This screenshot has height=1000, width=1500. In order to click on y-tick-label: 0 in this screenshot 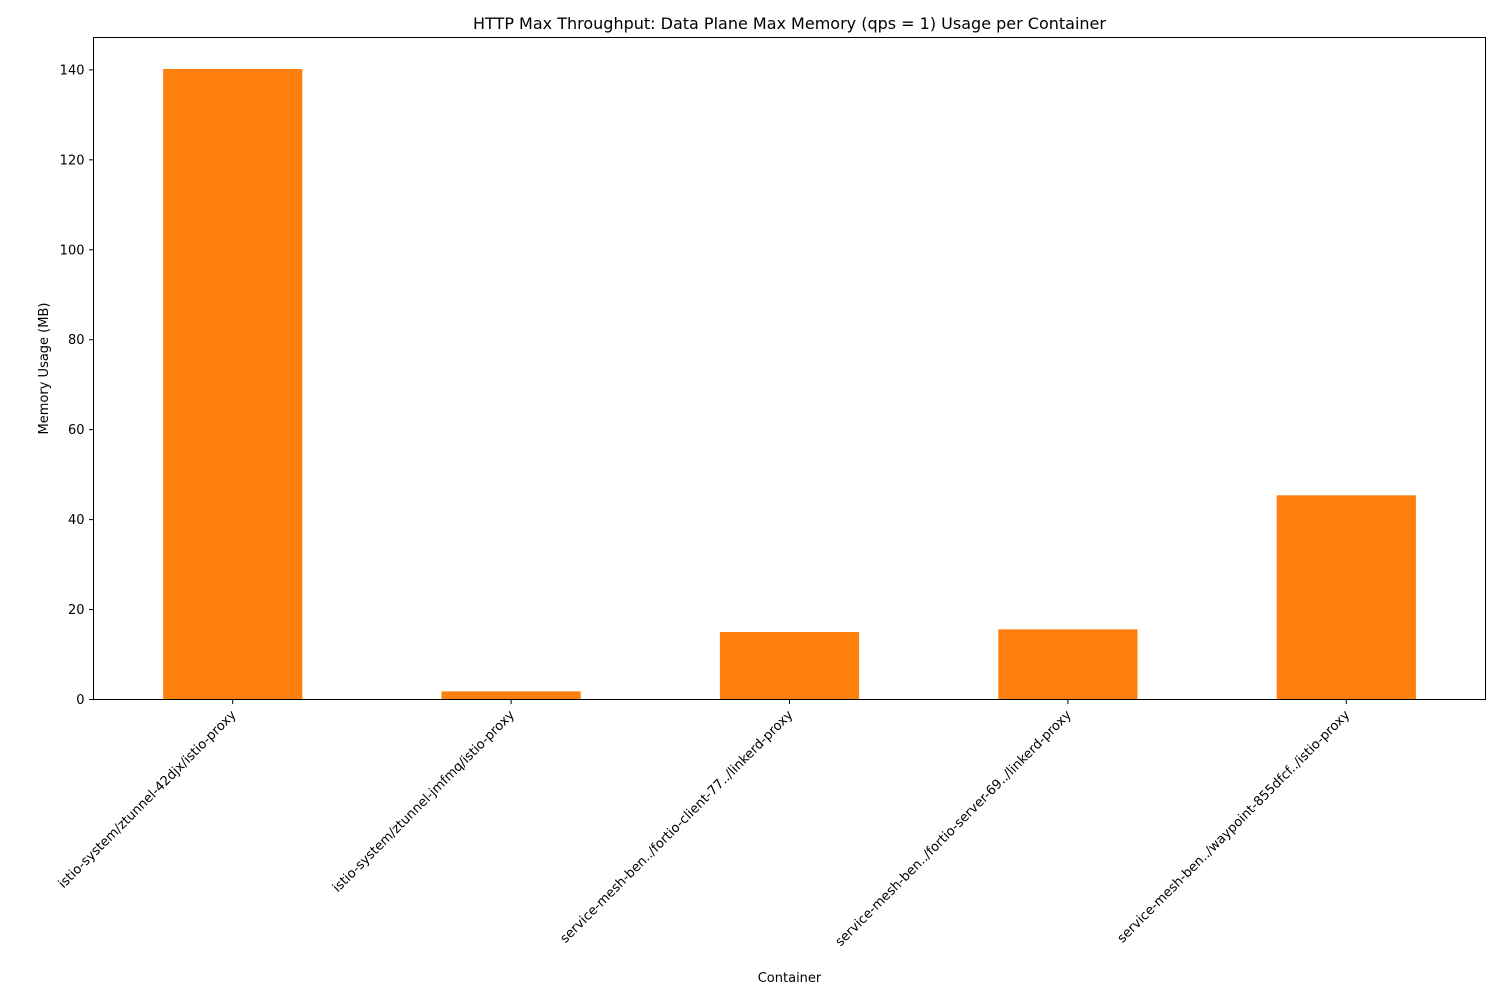, I will do `click(80, 700)`.